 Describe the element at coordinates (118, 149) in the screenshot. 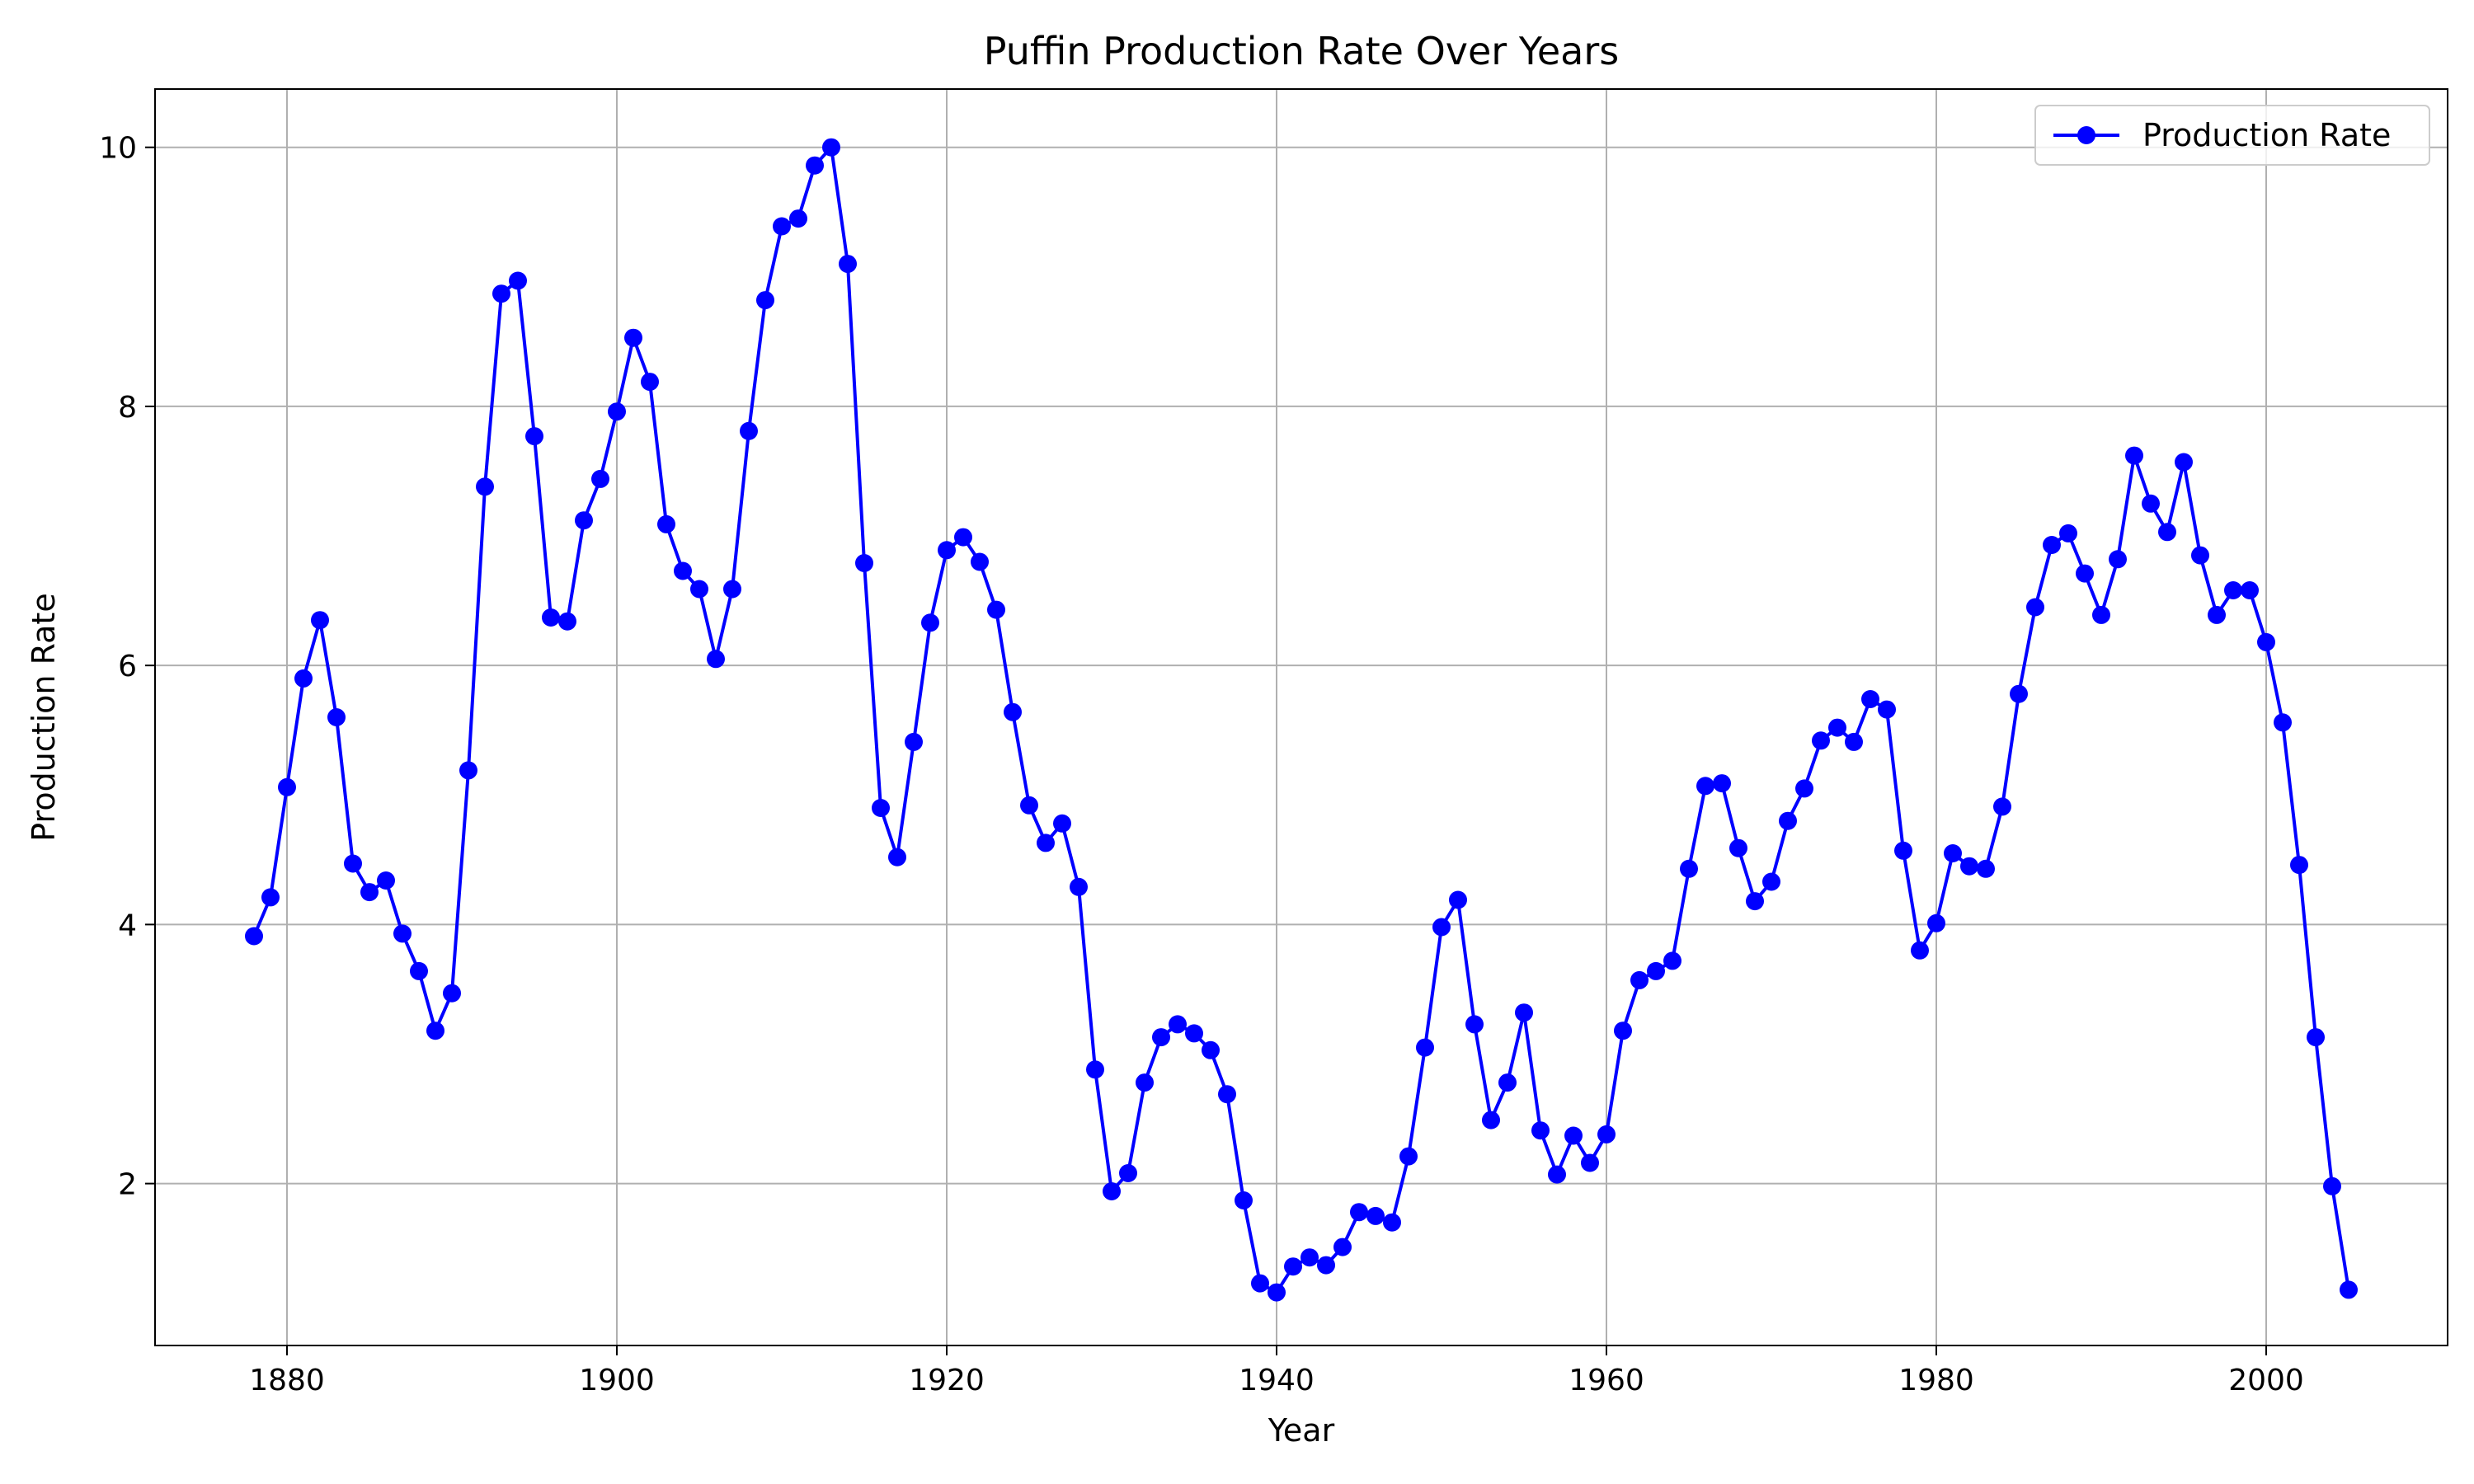

I see `y-tick-label: 10` at that location.